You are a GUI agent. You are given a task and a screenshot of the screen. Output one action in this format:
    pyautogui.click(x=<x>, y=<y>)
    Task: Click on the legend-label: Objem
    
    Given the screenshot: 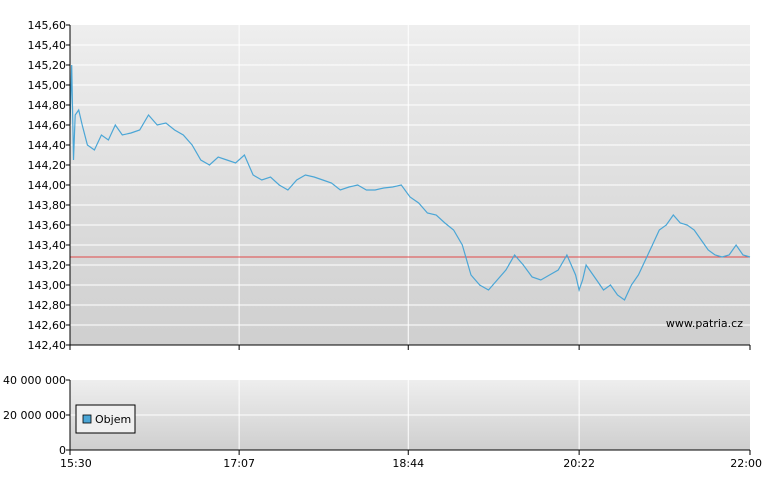 What is the action you would take?
    pyautogui.click(x=113, y=419)
    